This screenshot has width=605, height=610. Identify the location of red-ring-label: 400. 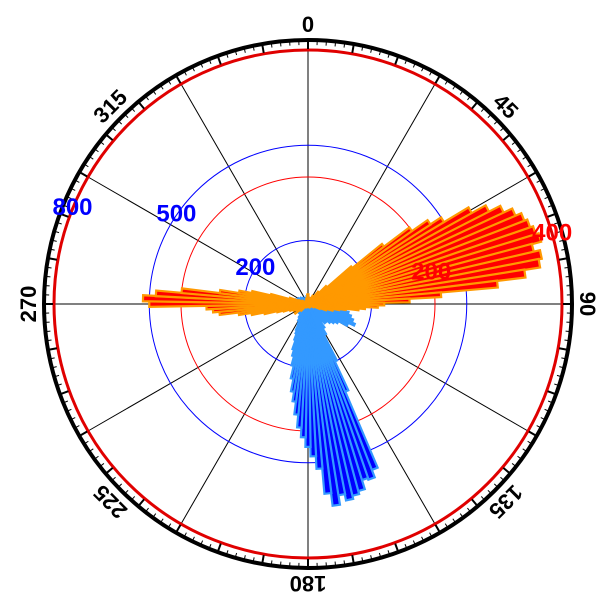
(552, 232).